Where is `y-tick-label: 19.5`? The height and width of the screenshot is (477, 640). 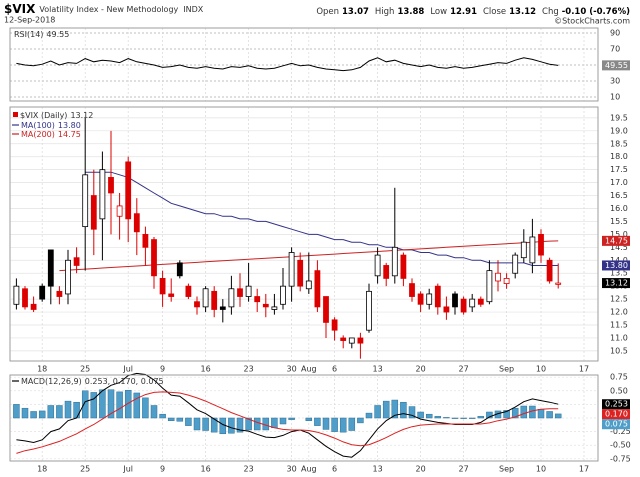 y-tick-label: 19.5 is located at coordinates (619, 117).